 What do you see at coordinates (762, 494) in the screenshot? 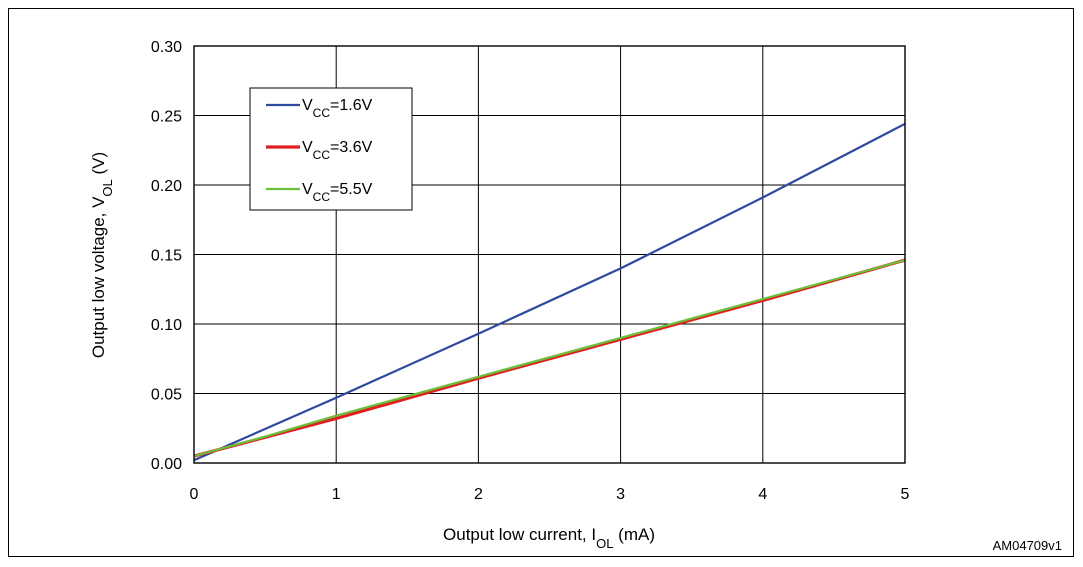
I see `x-tick-label: 4` at bounding box center [762, 494].